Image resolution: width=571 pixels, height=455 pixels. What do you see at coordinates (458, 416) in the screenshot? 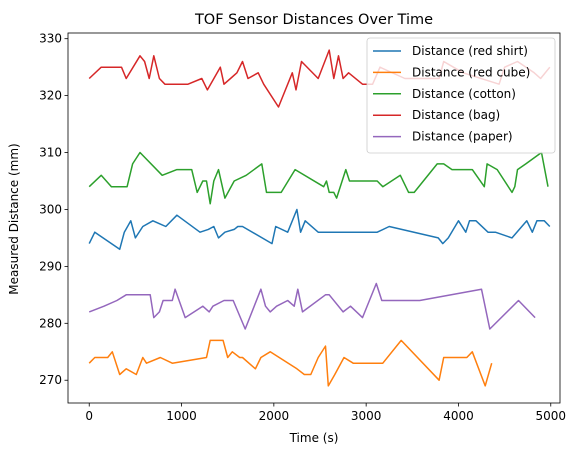
I see `x-tick-label: 4000` at bounding box center [458, 416].